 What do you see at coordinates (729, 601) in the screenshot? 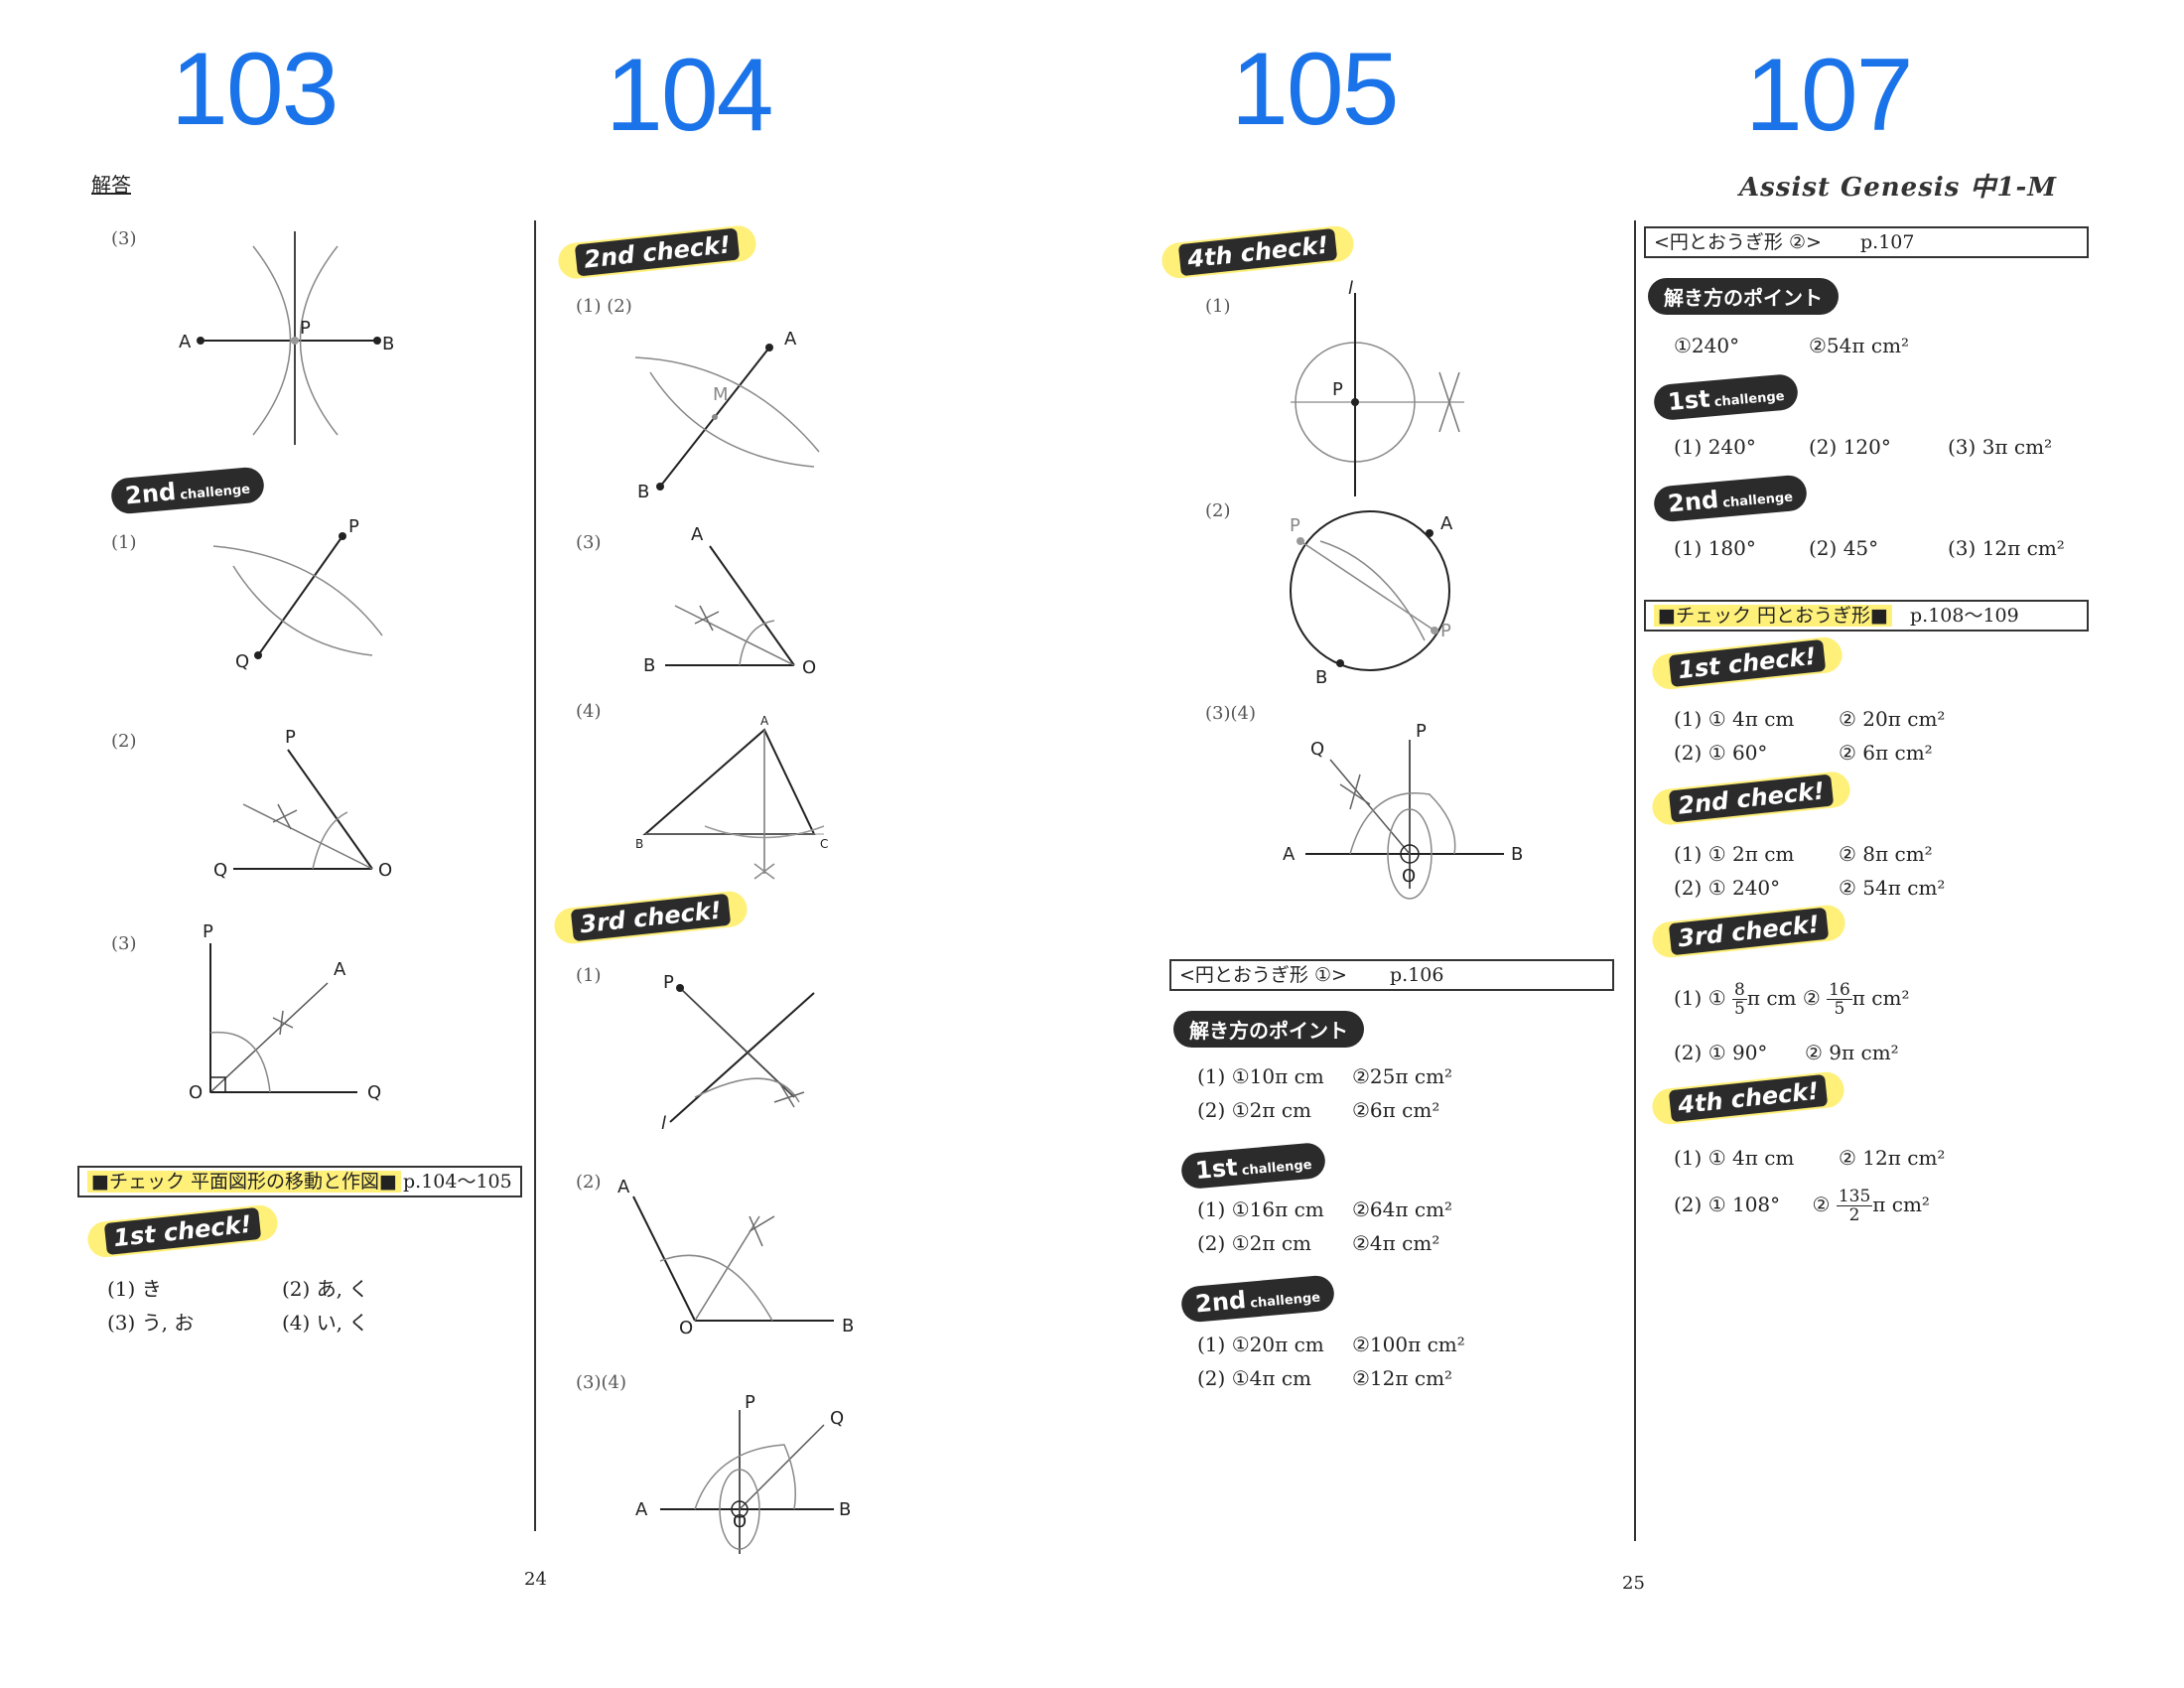
I see `figure-angle-bisector-2: B O A` at bounding box center [729, 601].